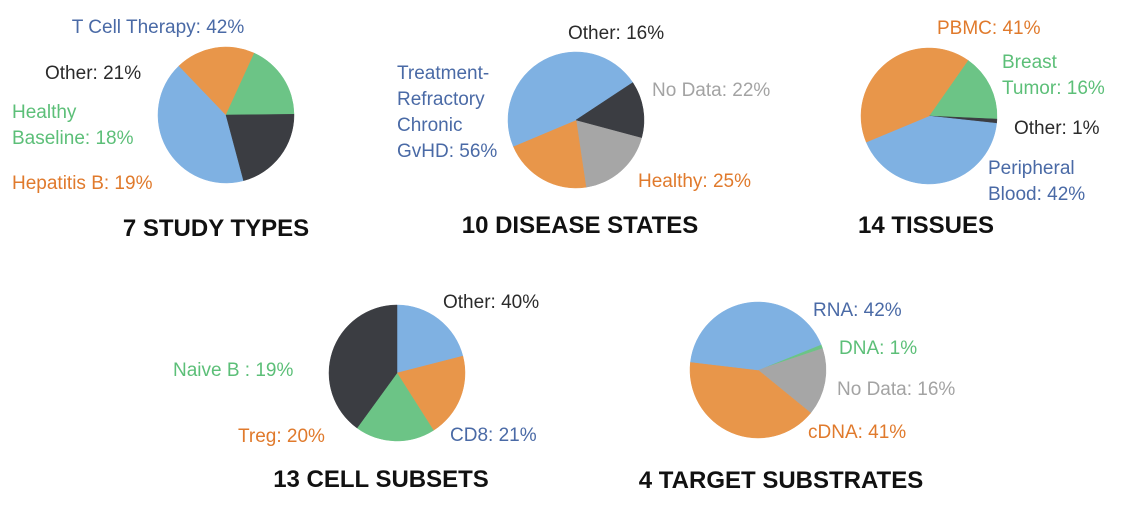  I want to click on slice-label: T Cell Therapy: 42%, so click(158, 27).